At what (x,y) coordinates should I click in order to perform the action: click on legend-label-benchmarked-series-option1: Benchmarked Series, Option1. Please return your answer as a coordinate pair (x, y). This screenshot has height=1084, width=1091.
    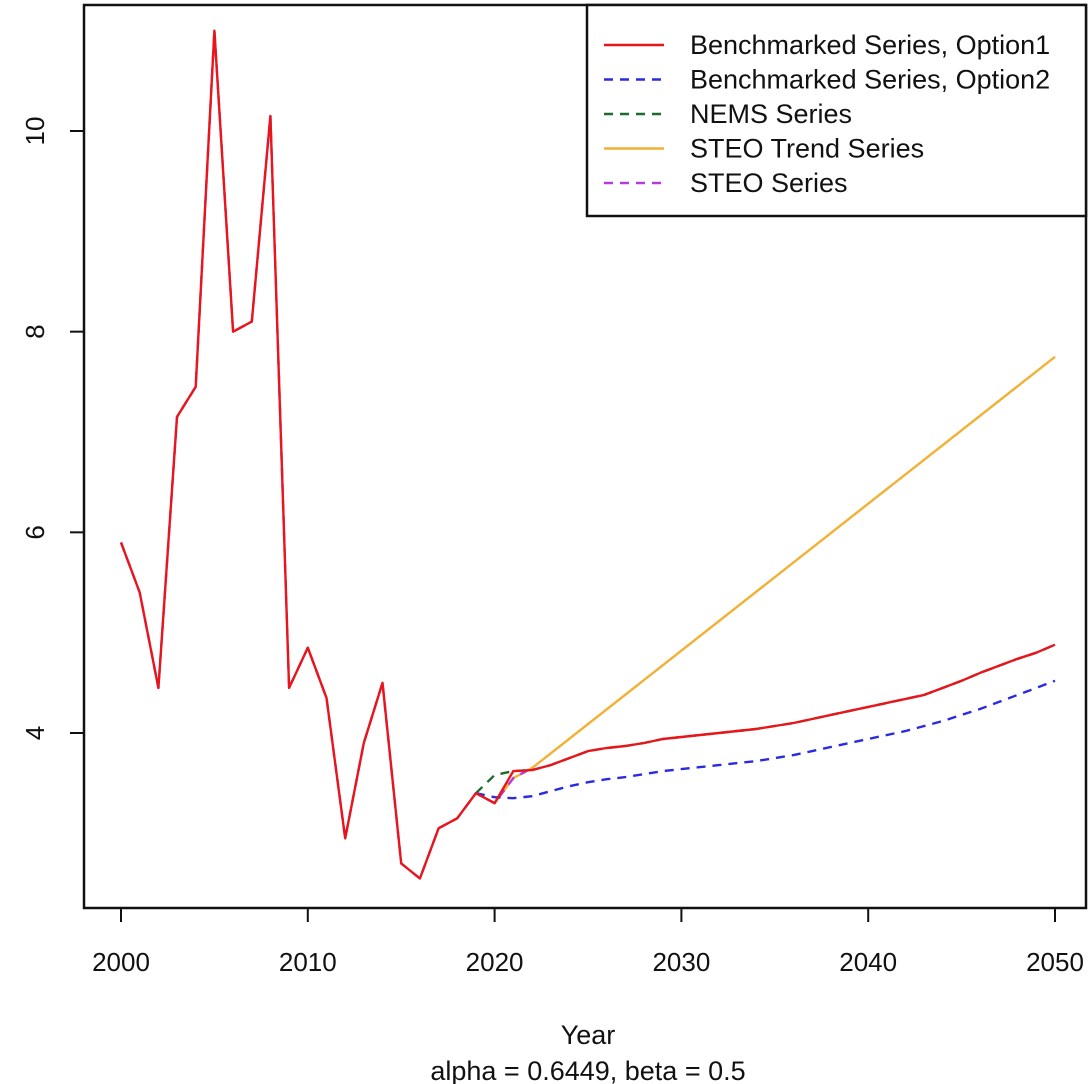
    Looking at the image, I should click on (870, 45).